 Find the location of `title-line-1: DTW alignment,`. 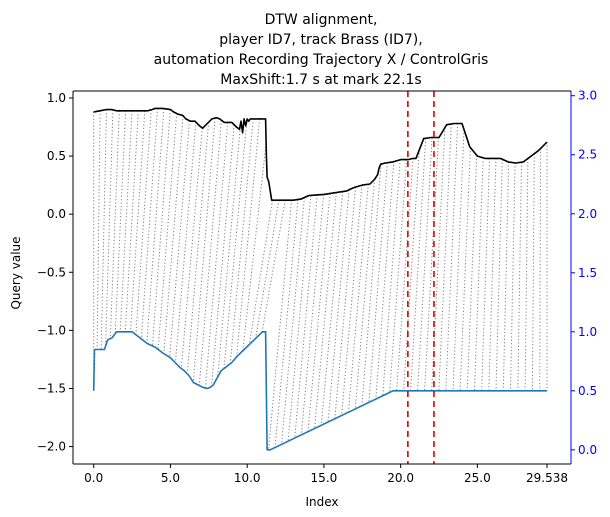

title-line-1: DTW alignment, is located at coordinates (321, 20).